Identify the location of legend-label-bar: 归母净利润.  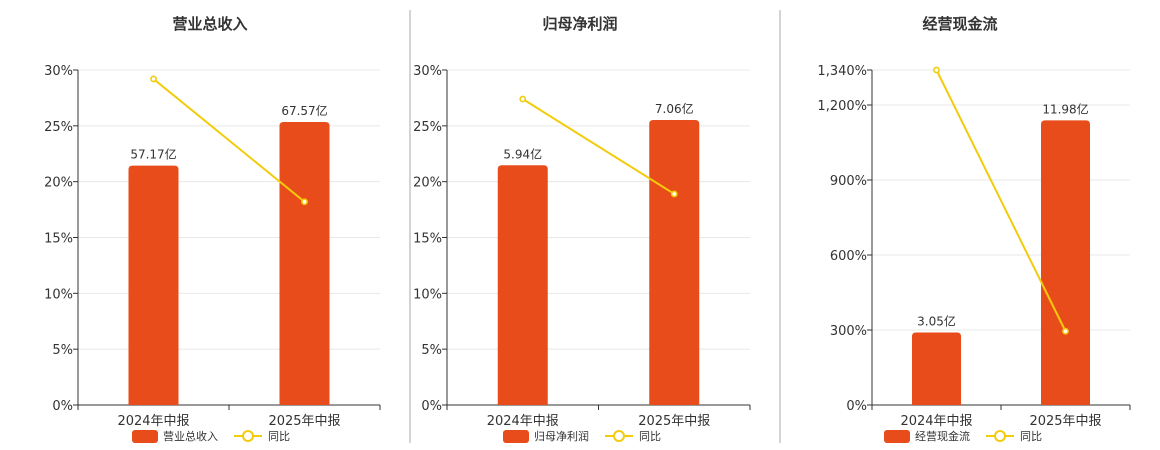
(561, 436).